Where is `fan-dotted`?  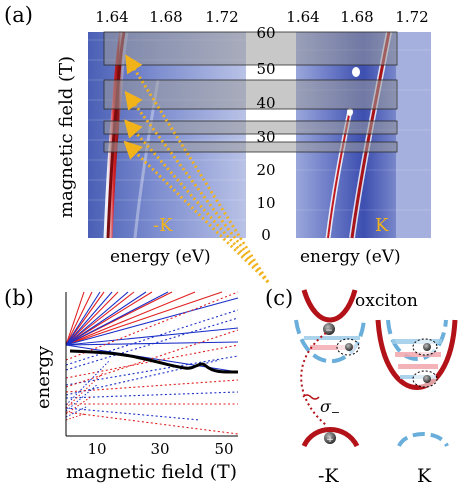 fan-dotted is located at coordinates (152, 363).